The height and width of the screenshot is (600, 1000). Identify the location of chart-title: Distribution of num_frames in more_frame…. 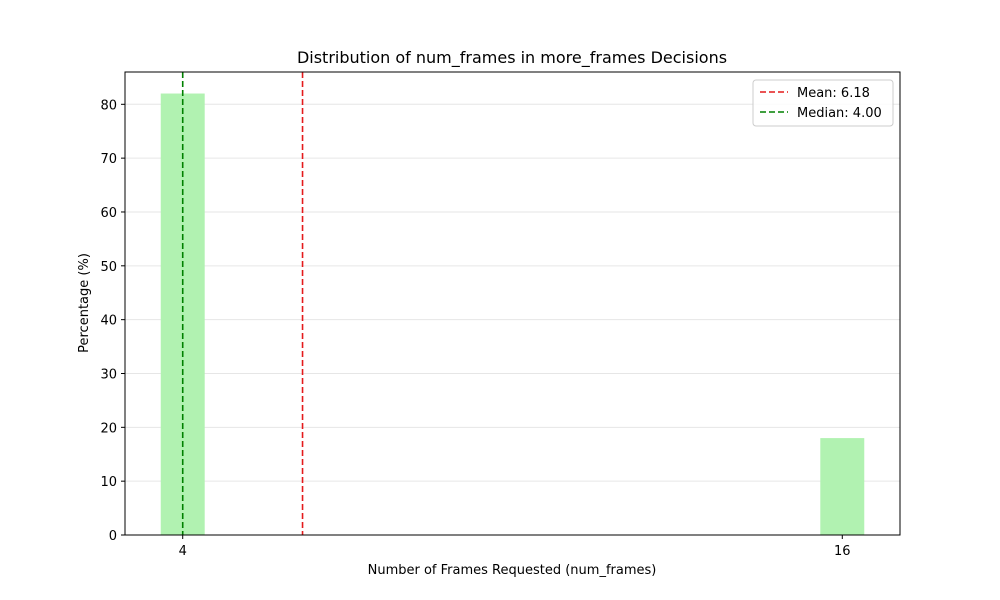
(512, 58).